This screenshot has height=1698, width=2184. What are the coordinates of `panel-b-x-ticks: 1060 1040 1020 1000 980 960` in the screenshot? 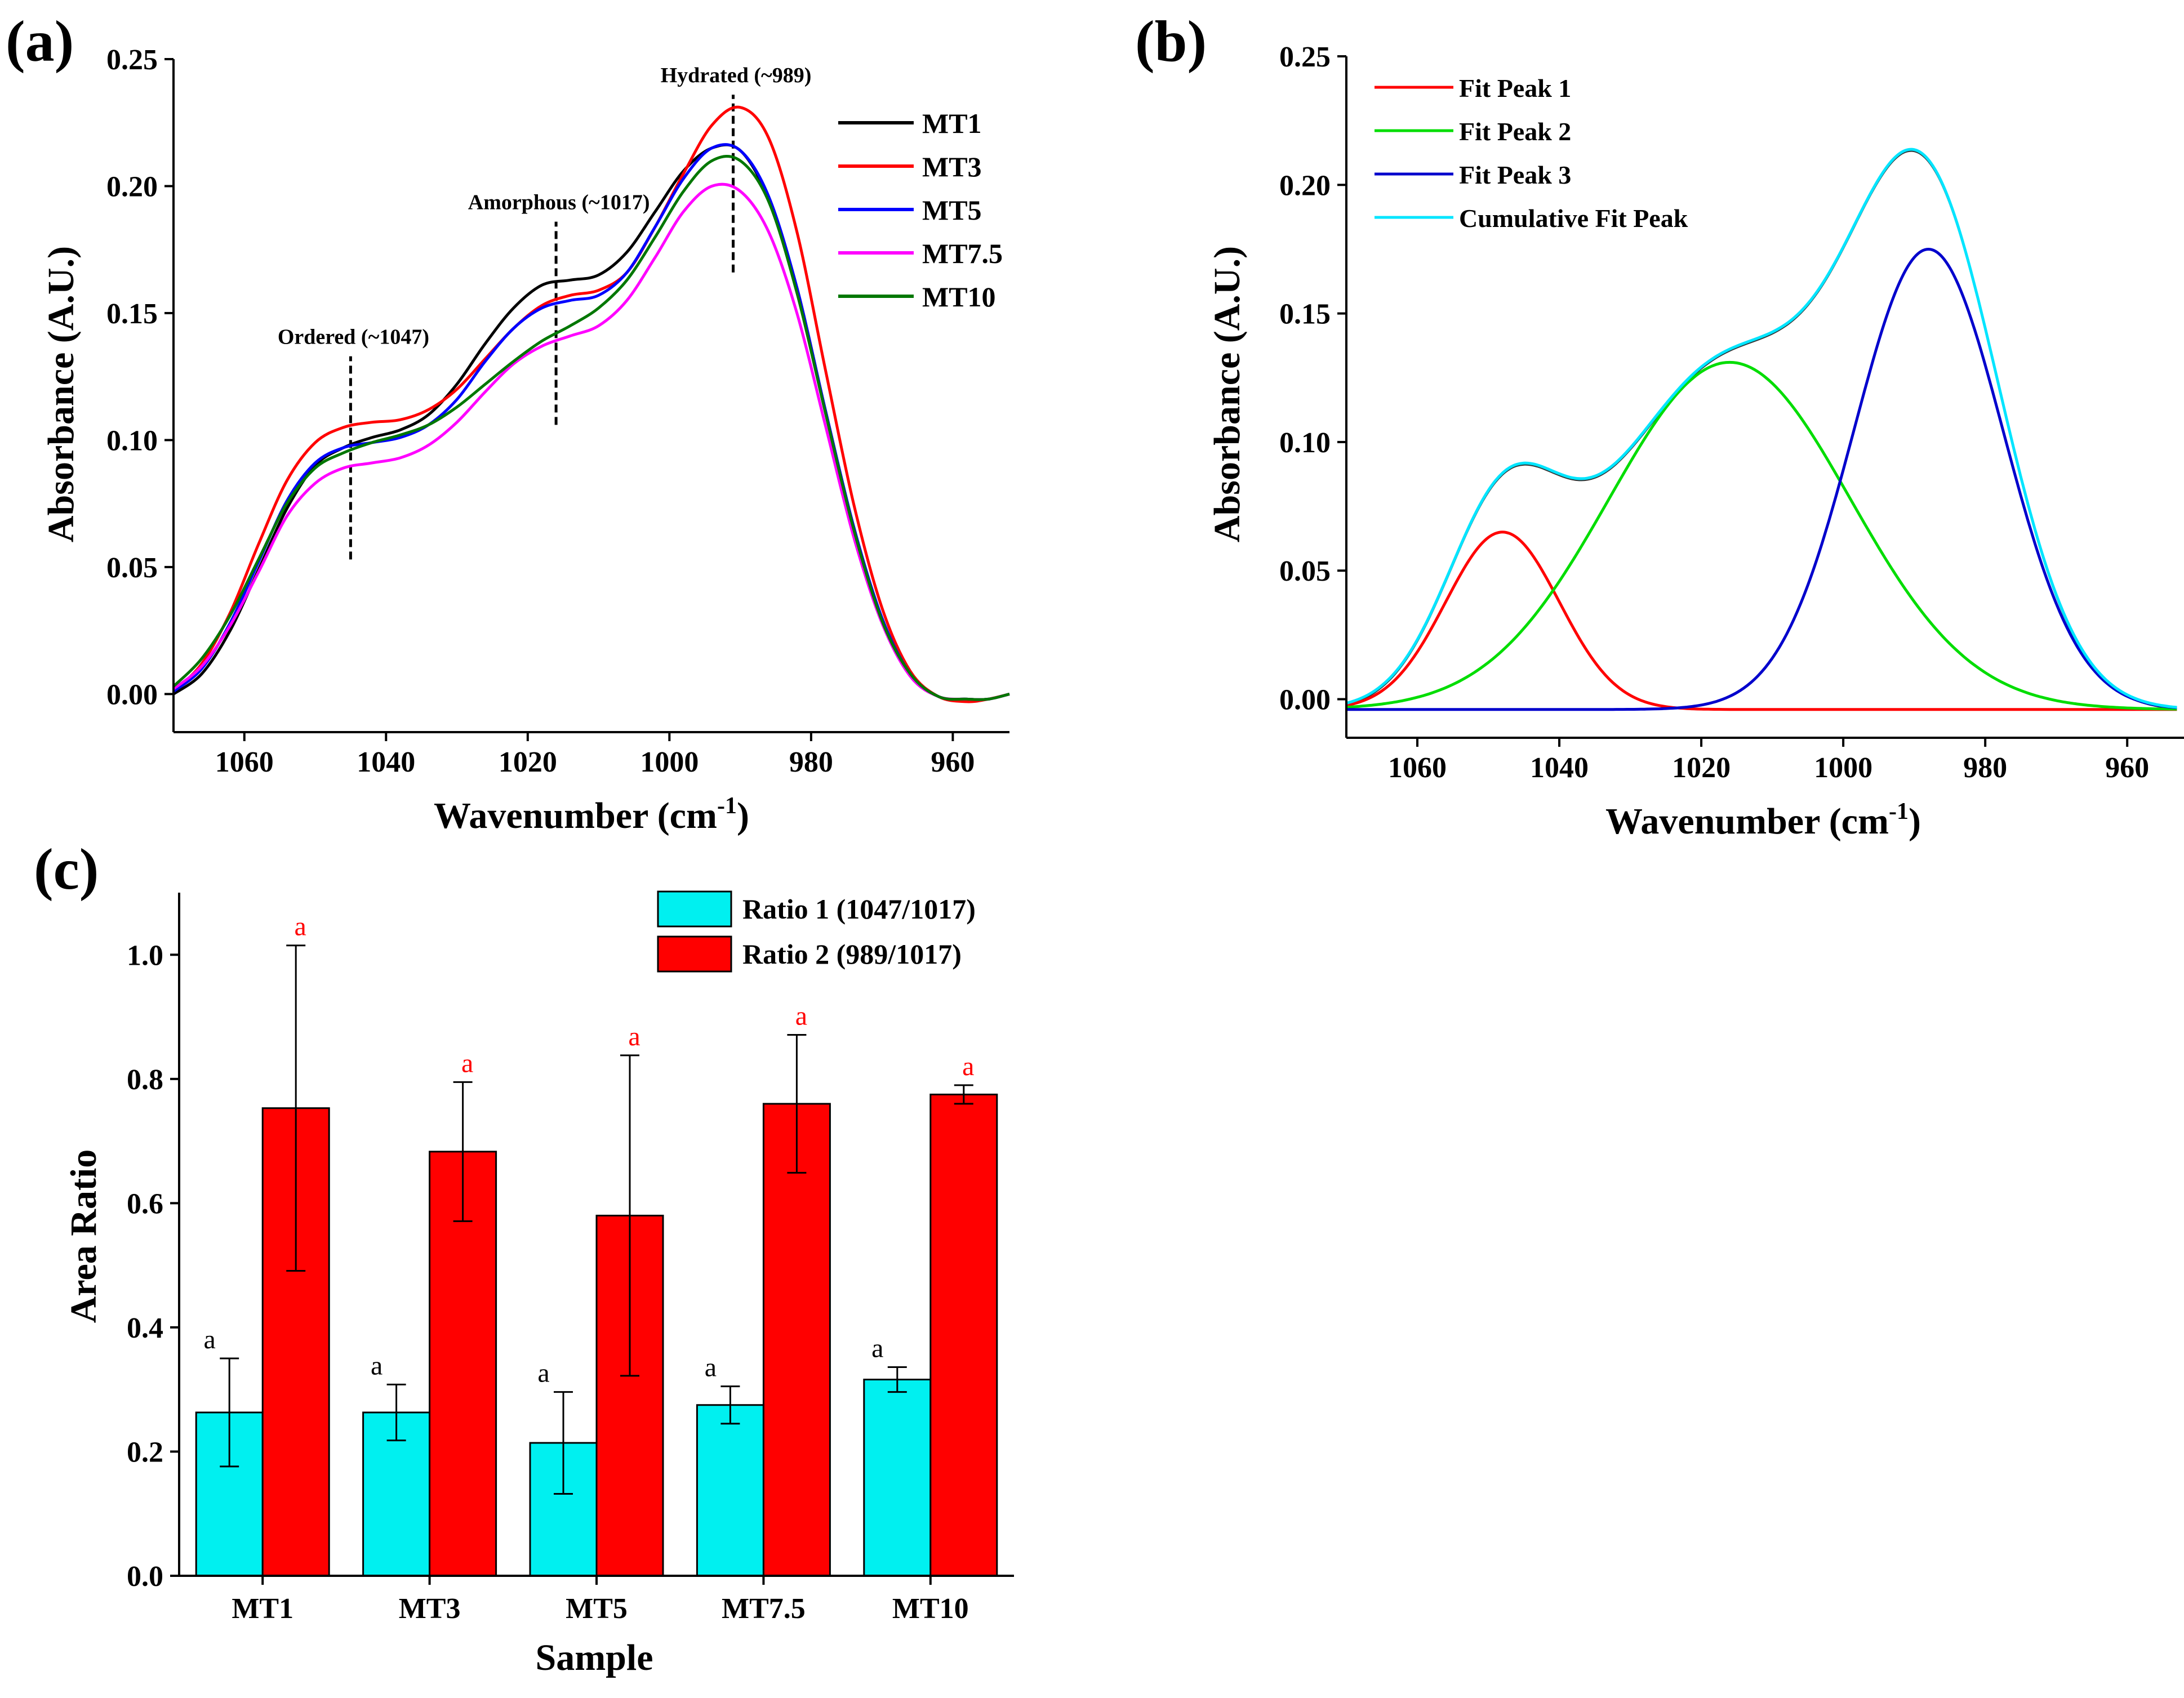 It's located at (1768, 761).